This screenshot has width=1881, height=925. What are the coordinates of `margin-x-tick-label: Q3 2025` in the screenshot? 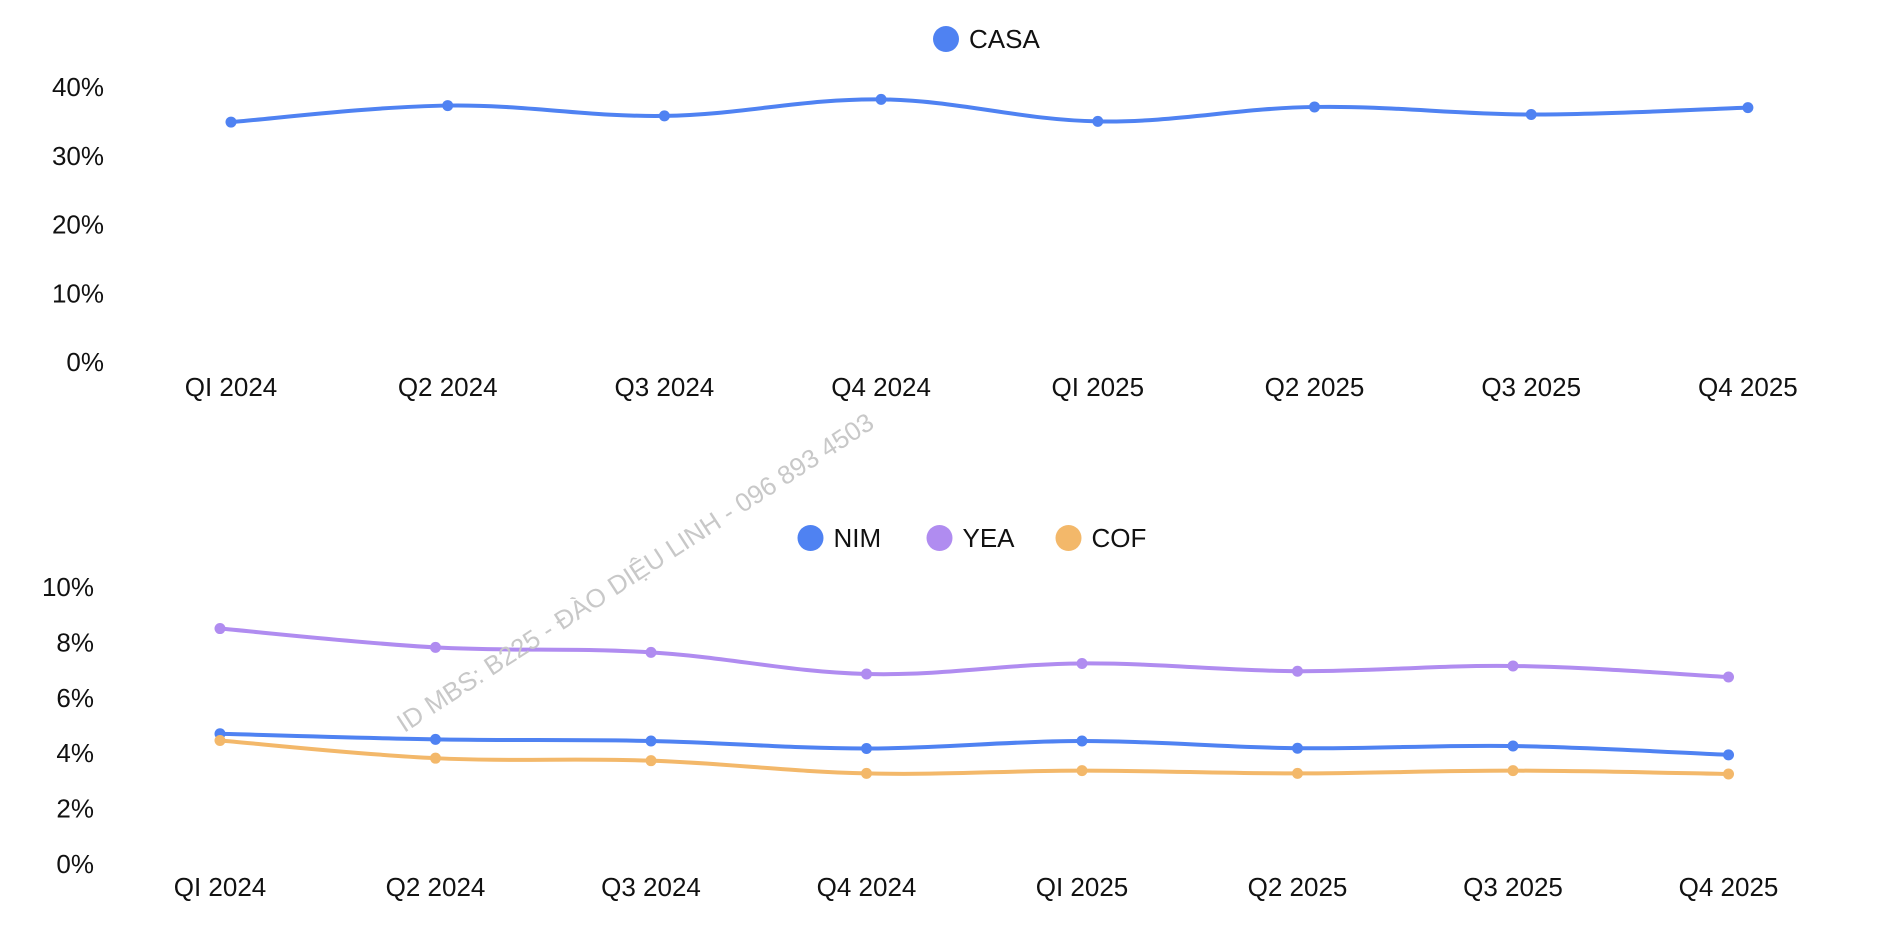 It's located at (1513, 887).